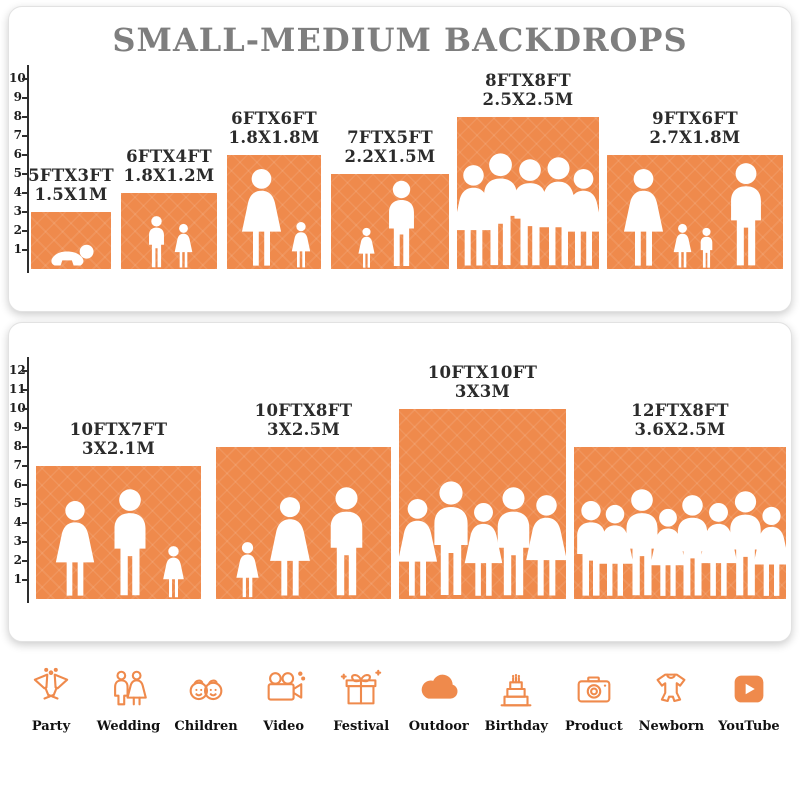 The image size is (800, 800). I want to click on category-label: Birthday, so click(516, 726).